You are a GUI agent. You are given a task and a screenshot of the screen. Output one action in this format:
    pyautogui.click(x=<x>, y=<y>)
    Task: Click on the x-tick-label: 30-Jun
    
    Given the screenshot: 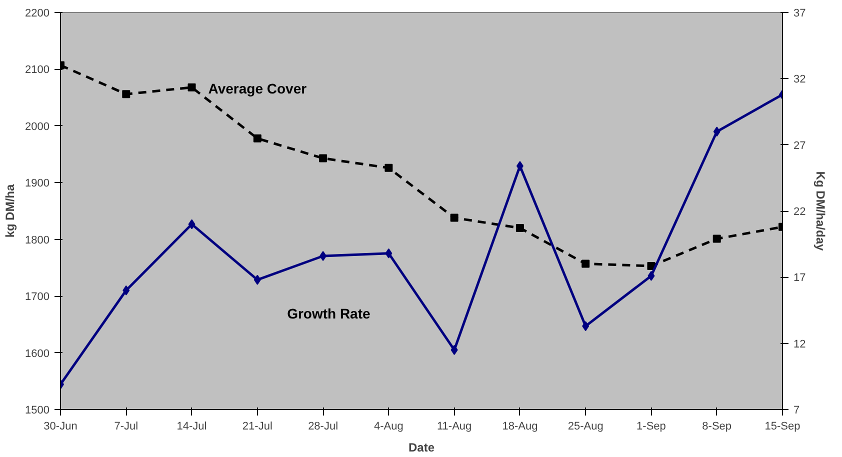 What is the action you would take?
    pyautogui.click(x=61, y=426)
    